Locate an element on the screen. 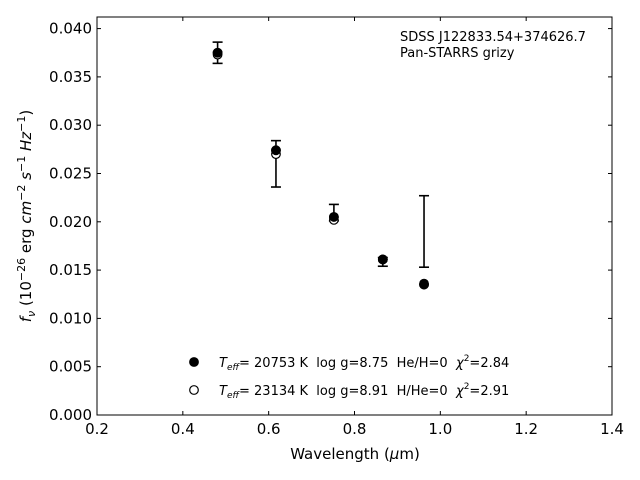 This screenshot has height=480, width=640. y-tick-label: 0.030 is located at coordinates (70, 125).